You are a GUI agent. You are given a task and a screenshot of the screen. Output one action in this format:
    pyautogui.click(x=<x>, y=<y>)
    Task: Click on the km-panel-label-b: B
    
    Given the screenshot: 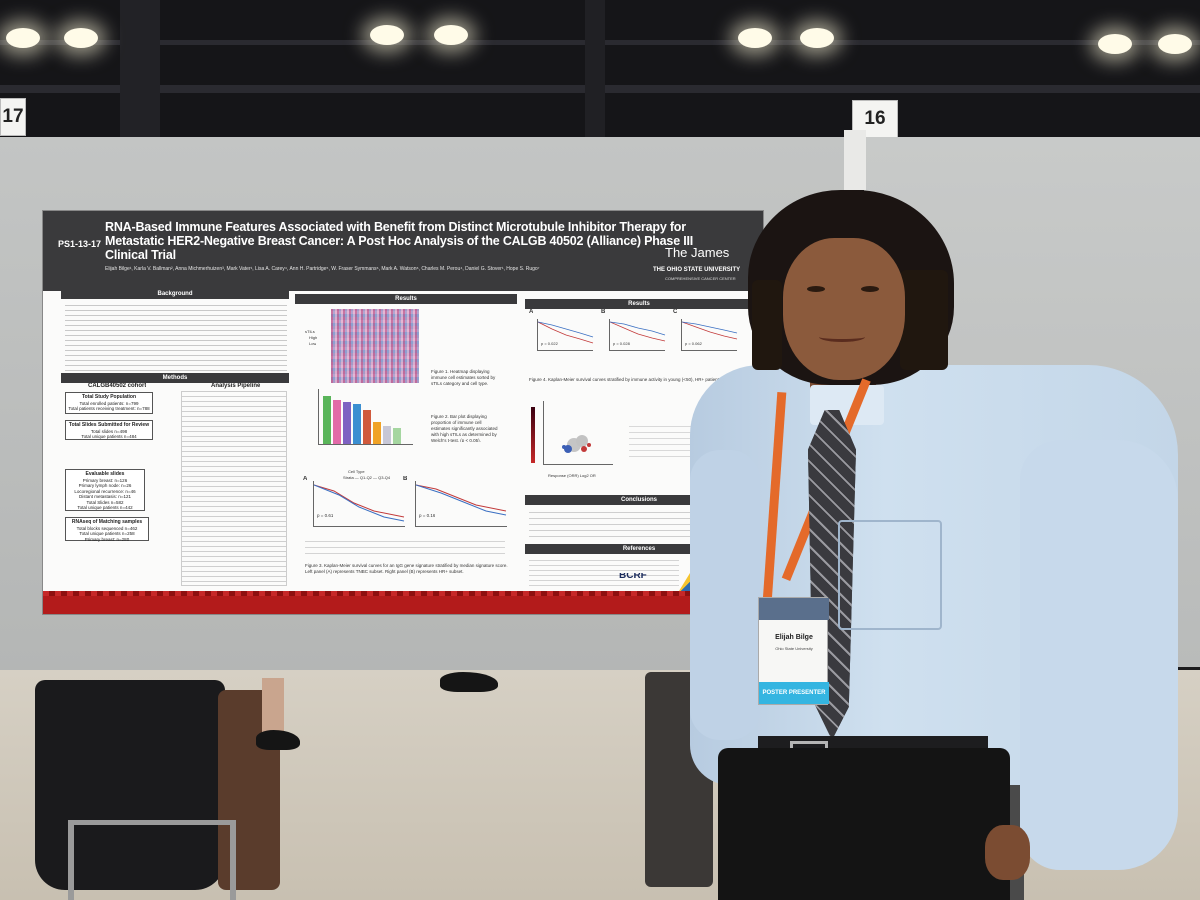 What is the action you would take?
    pyautogui.click(x=405, y=479)
    